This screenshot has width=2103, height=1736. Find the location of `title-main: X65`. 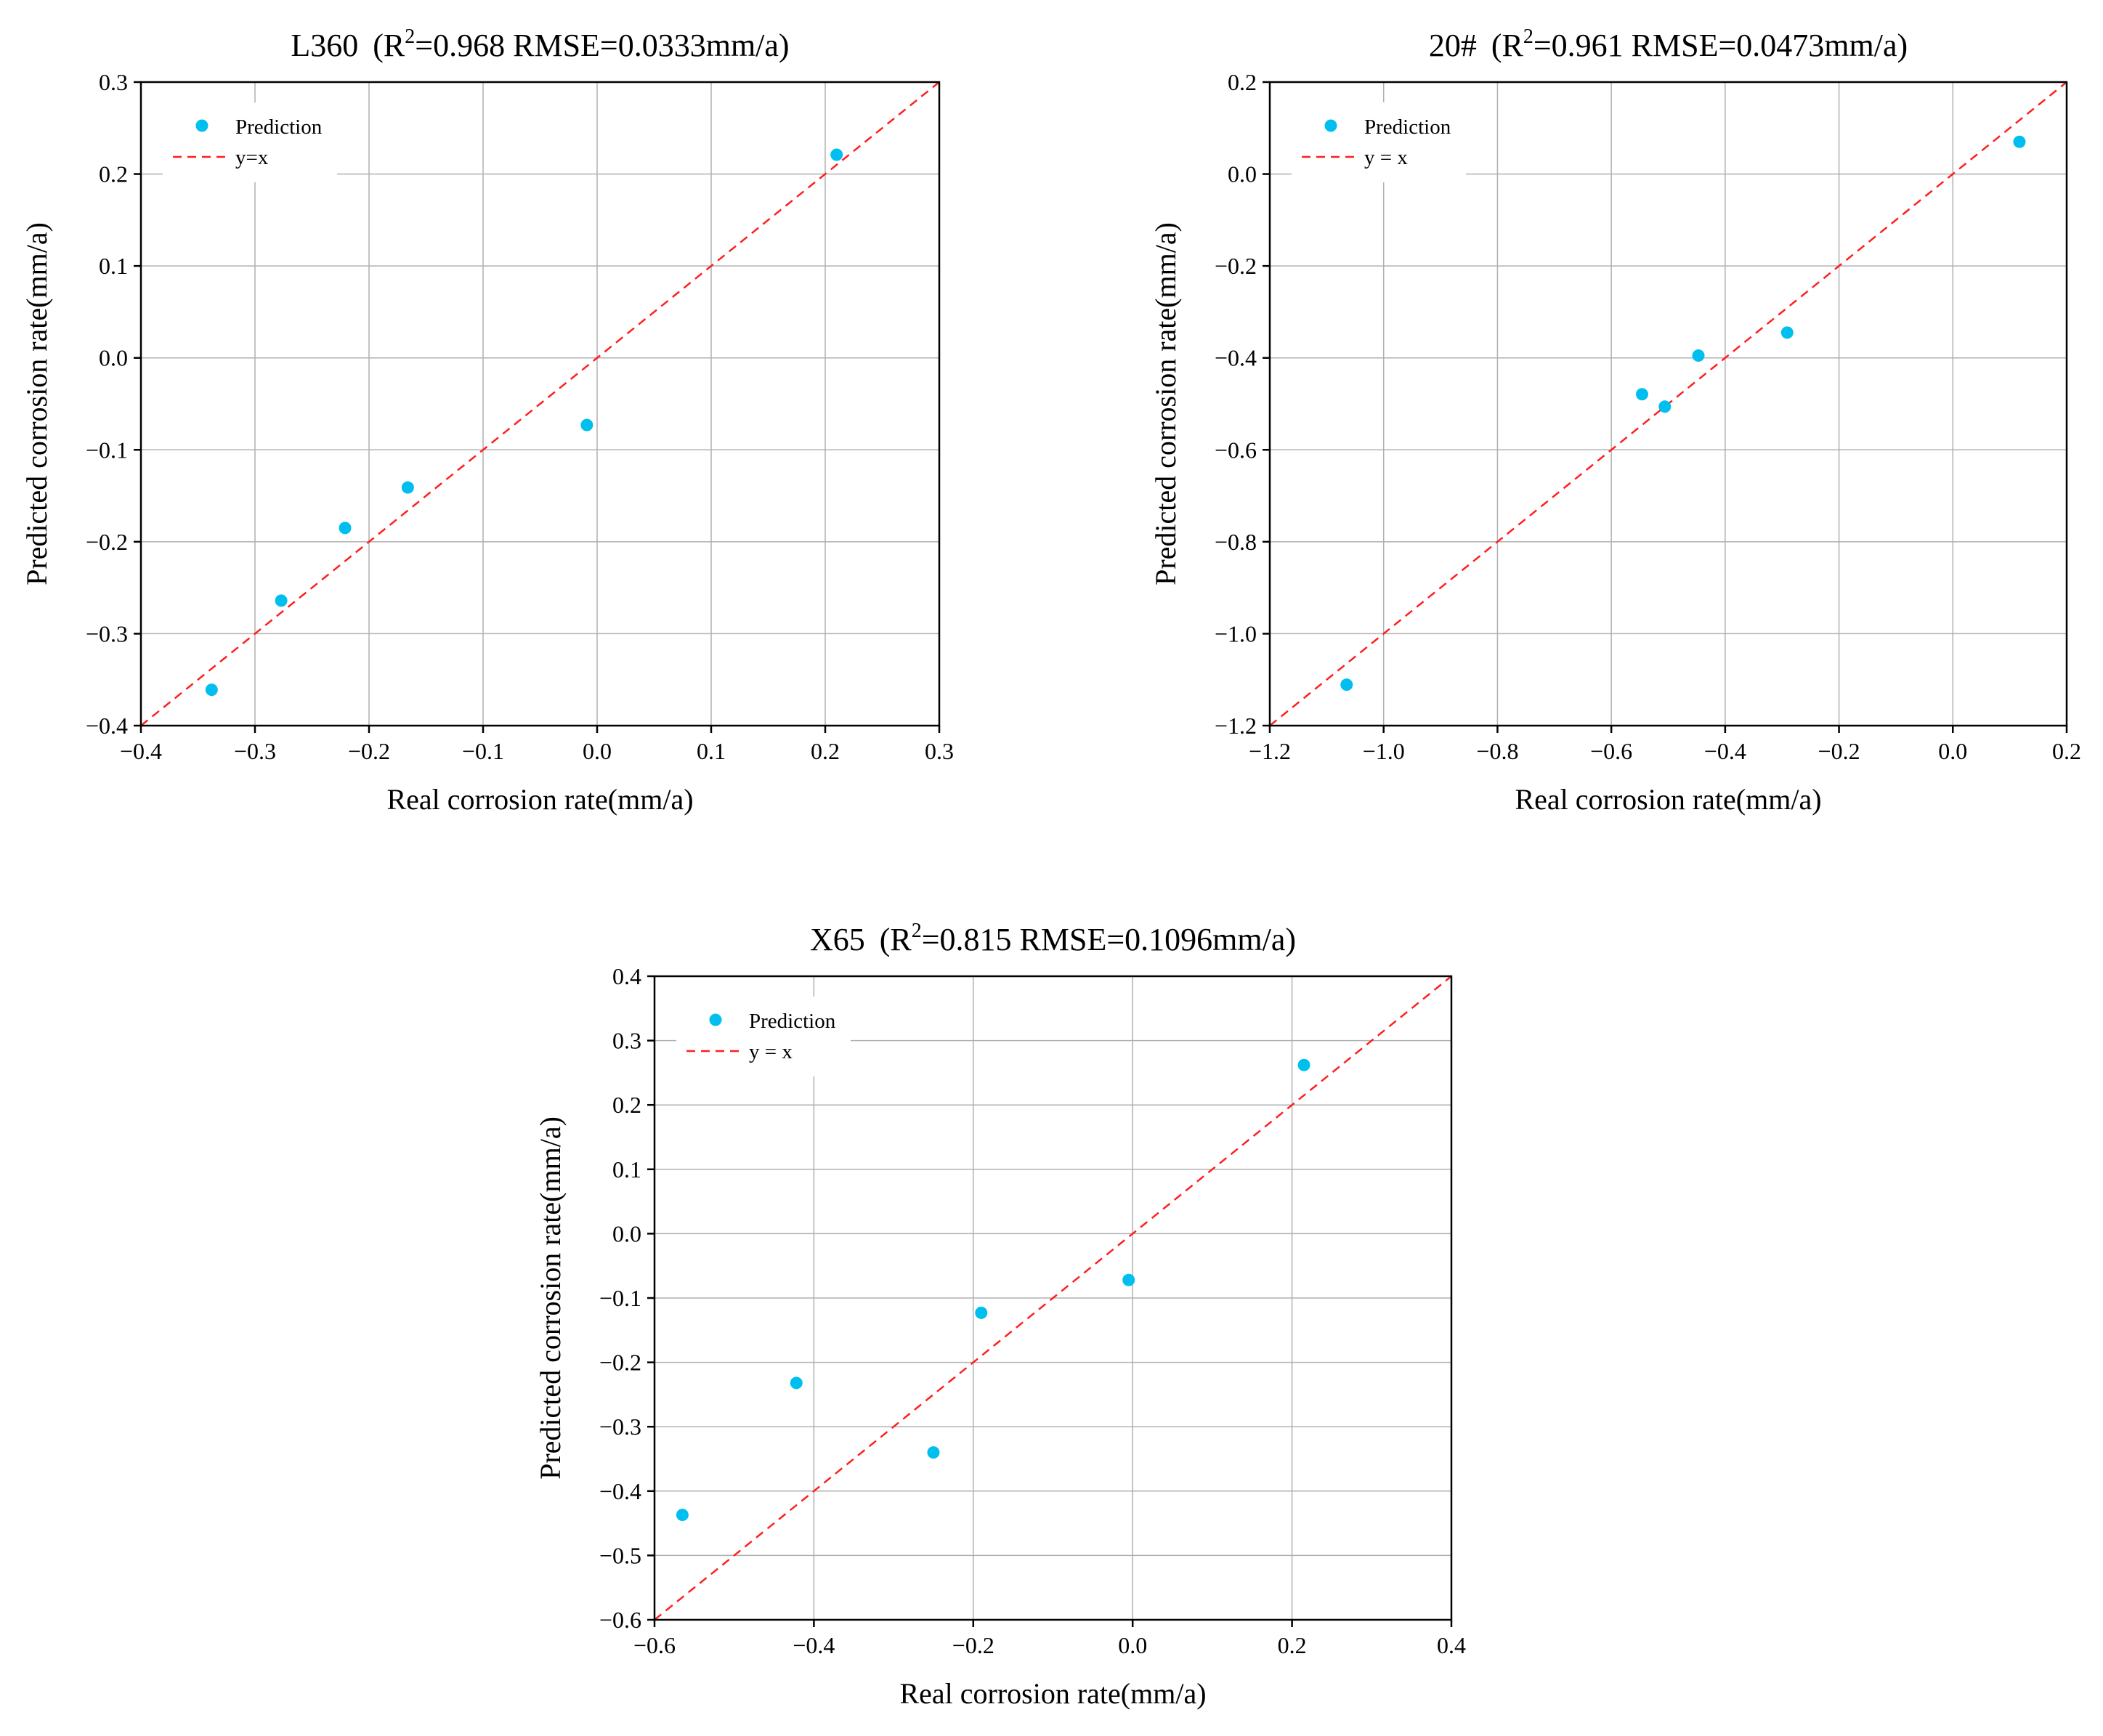

title-main: X65 is located at coordinates (837, 939).